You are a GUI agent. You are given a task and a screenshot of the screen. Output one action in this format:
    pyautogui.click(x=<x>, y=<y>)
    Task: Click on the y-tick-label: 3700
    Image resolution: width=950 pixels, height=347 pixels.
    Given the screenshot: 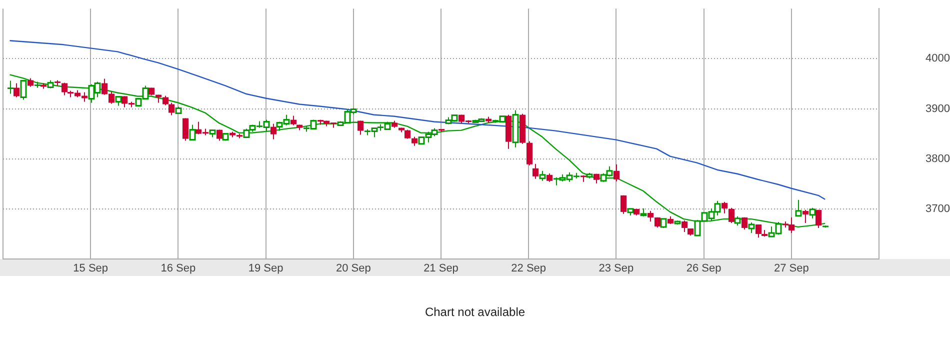 What is the action you would take?
    pyautogui.click(x=938, y=208)
    